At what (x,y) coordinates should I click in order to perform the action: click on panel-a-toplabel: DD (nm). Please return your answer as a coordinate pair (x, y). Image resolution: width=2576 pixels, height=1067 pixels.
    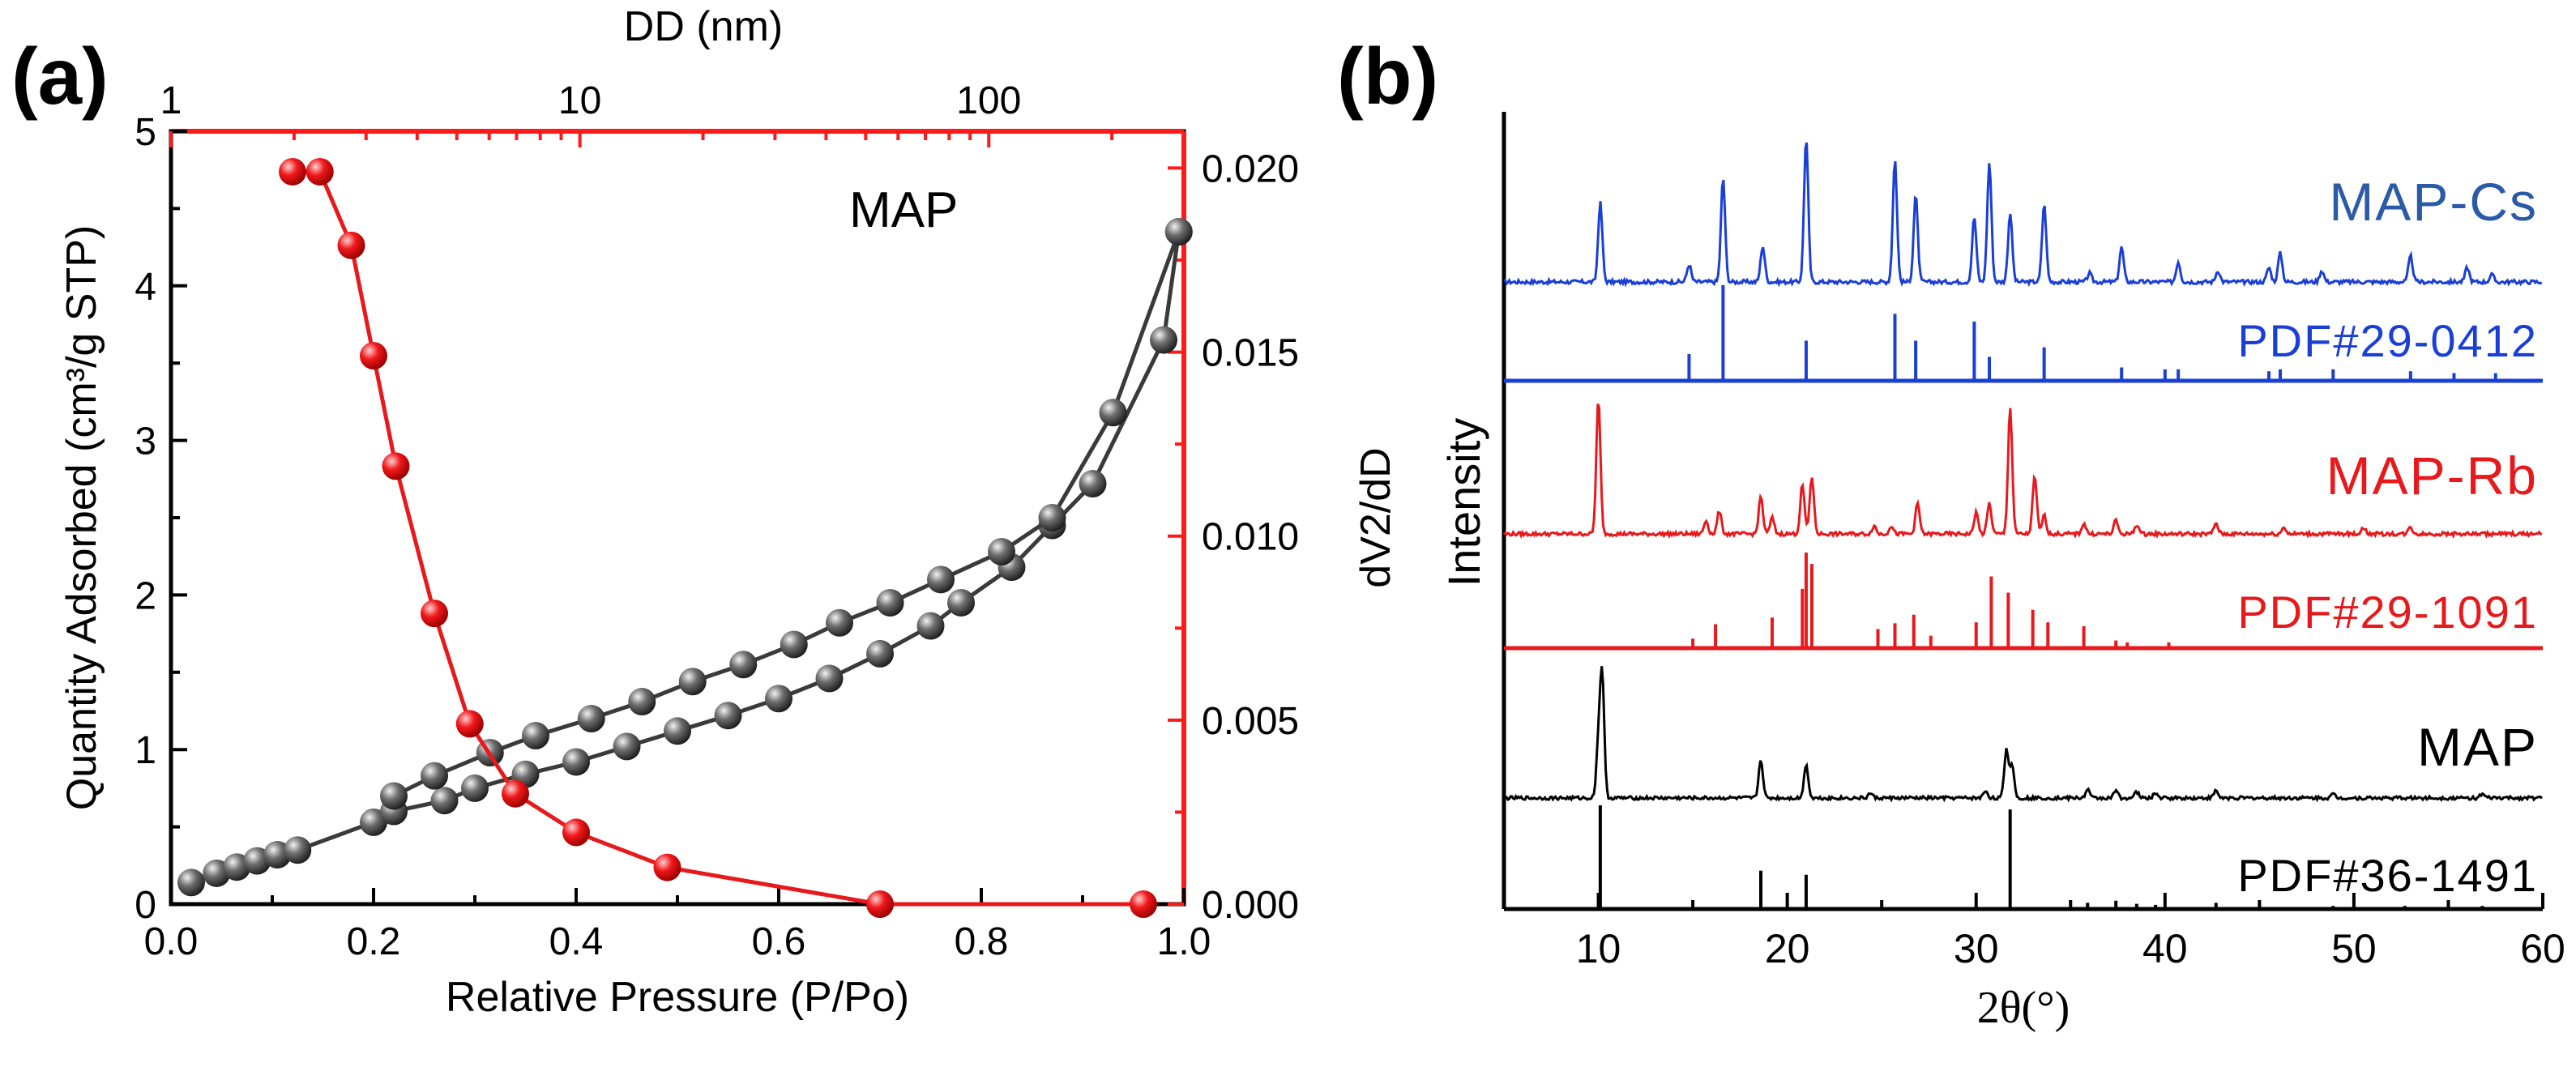
    Looking at the image, I should click on (703, 26).